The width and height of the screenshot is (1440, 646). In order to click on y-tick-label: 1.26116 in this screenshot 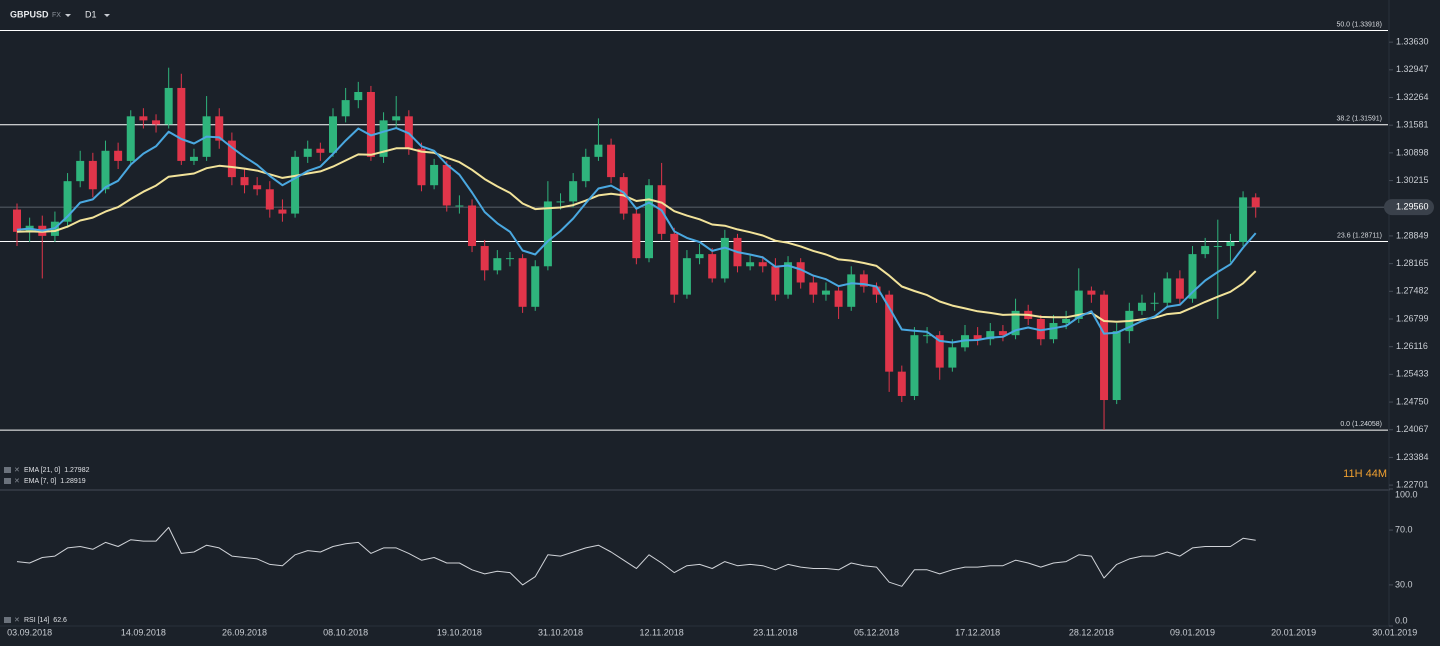, I will do `click(1412, 346)`.